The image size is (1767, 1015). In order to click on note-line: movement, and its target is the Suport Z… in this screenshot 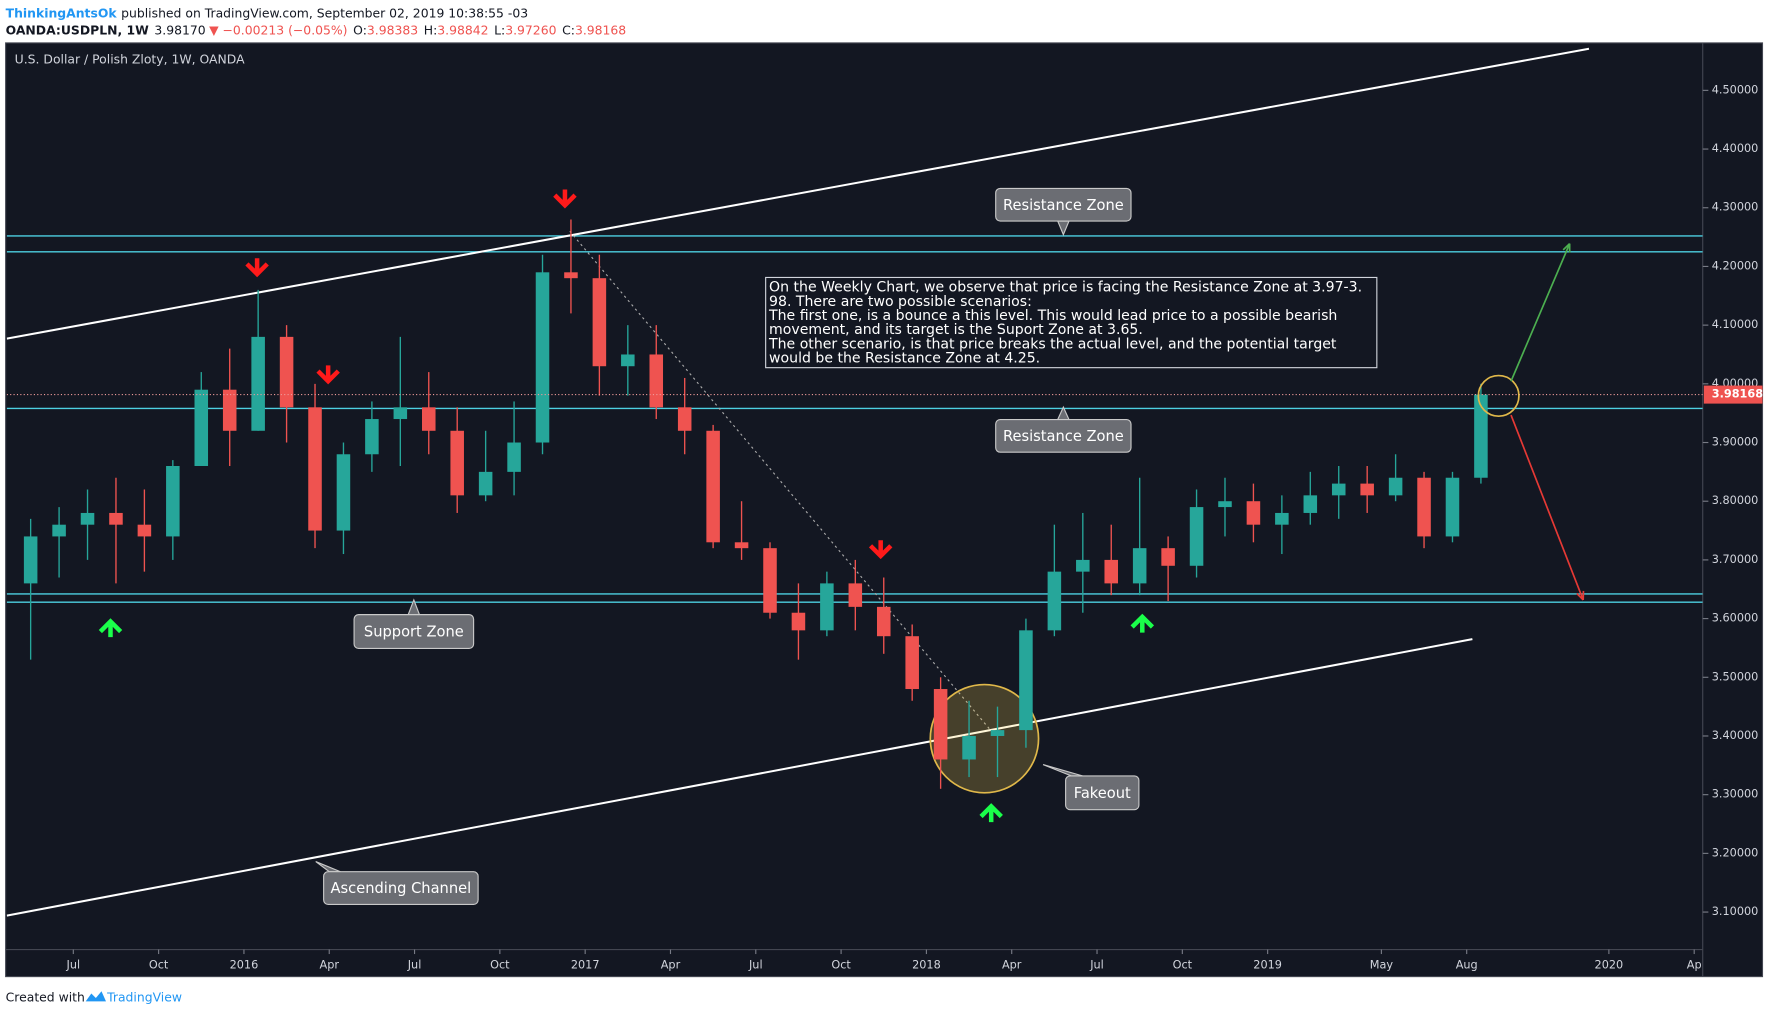, I will do `click(956, 330)`.